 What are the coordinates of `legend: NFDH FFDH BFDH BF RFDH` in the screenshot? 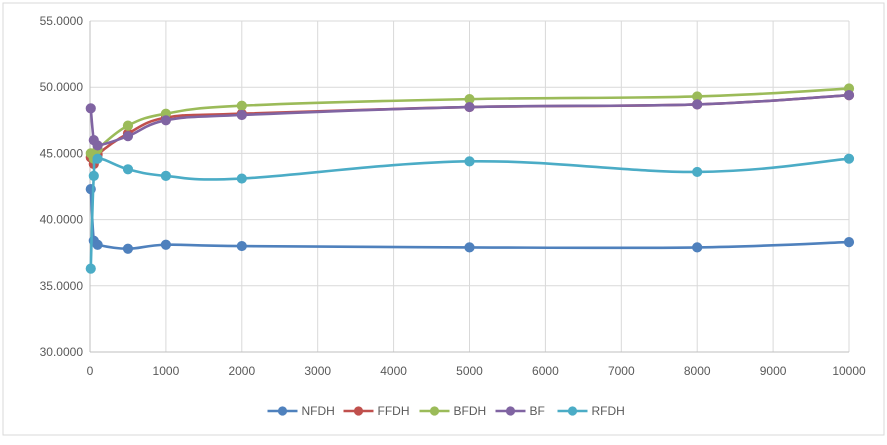 It's located at (446, 411).